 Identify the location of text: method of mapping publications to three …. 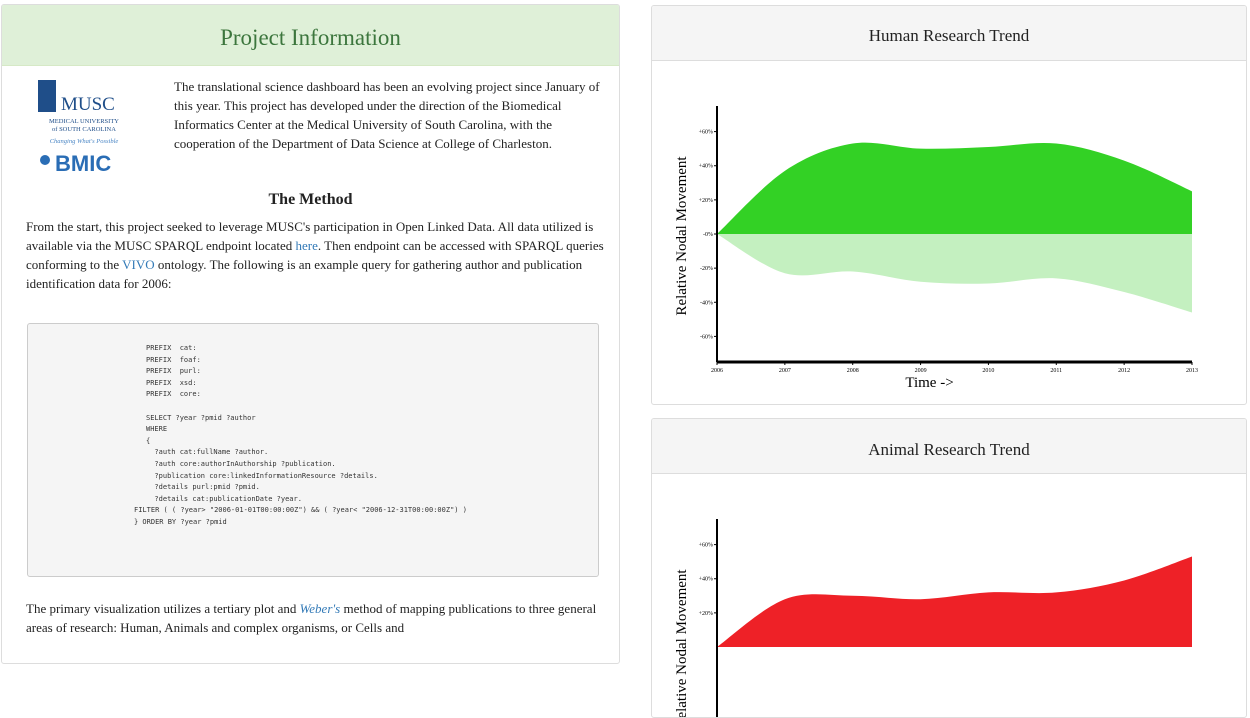
(311, 618).